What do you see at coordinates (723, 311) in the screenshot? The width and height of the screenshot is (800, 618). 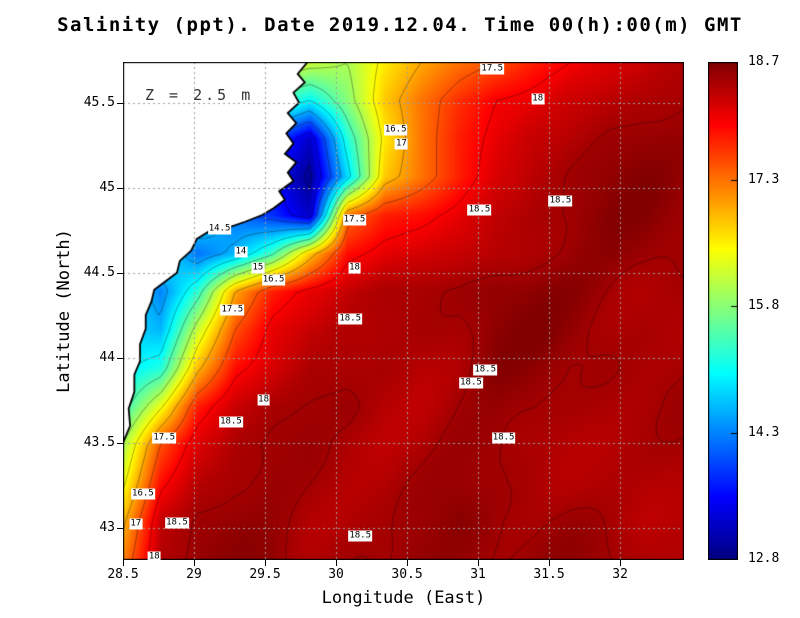 I see `colorbar-gradient` at bounding box center [723, 311].